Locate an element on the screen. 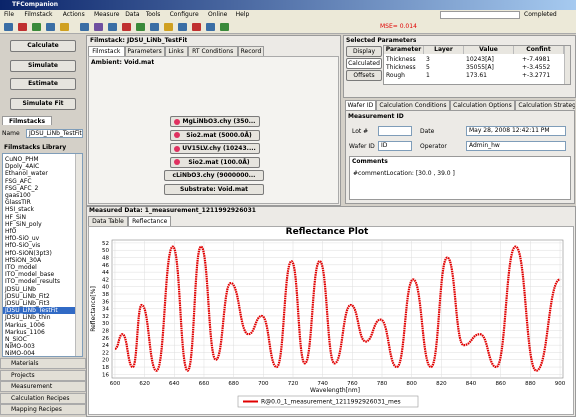  table-cell: +-7.4981 is located at coordinates (536, 59).